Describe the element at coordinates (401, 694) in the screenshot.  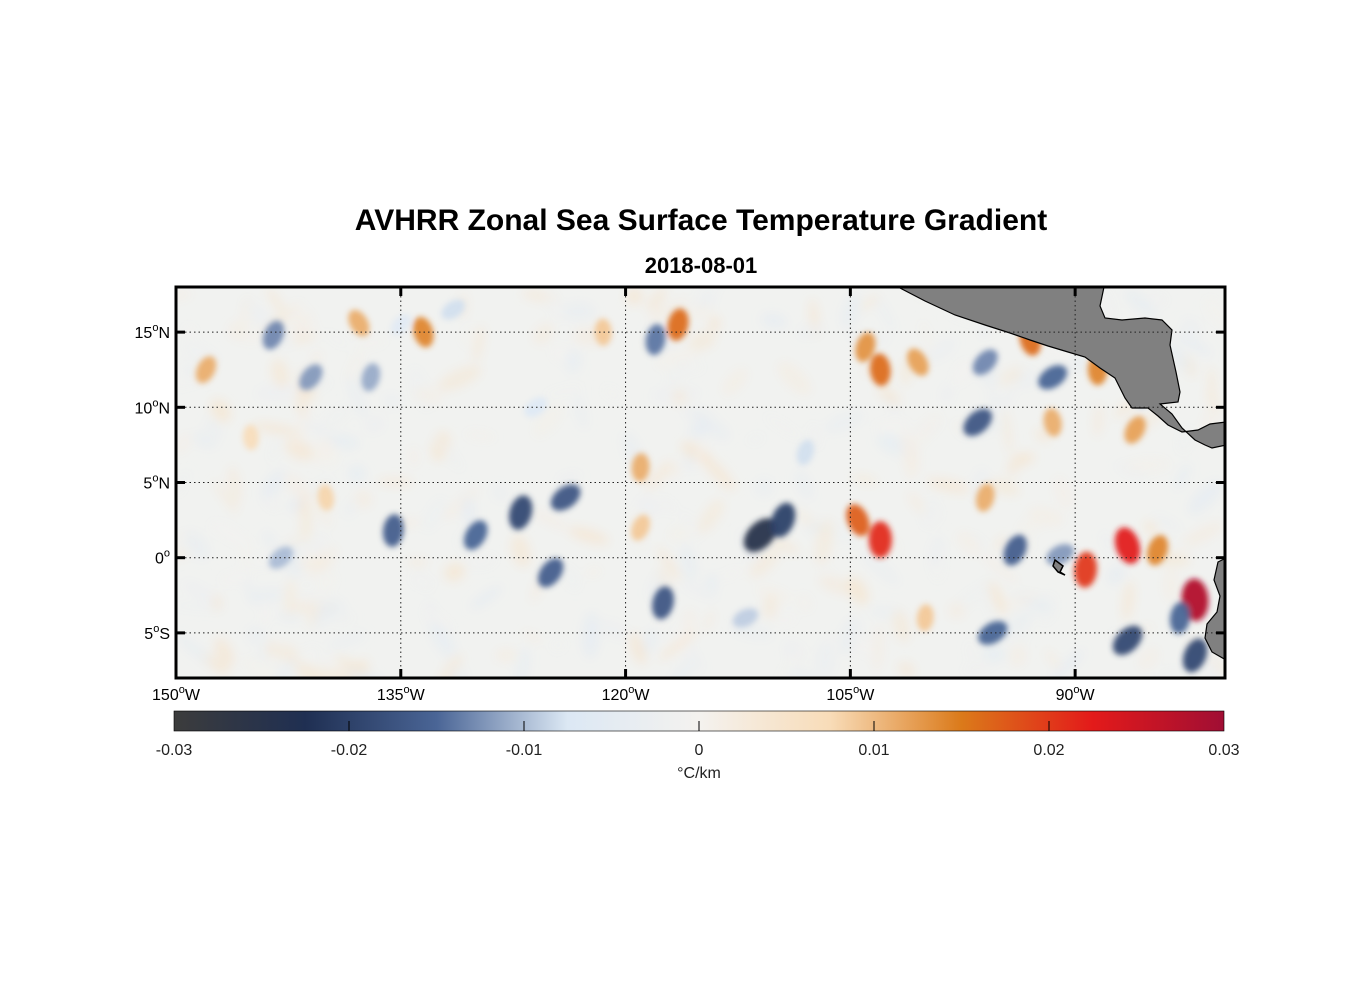
I see `lon-tick-label: 135oW` at that location.